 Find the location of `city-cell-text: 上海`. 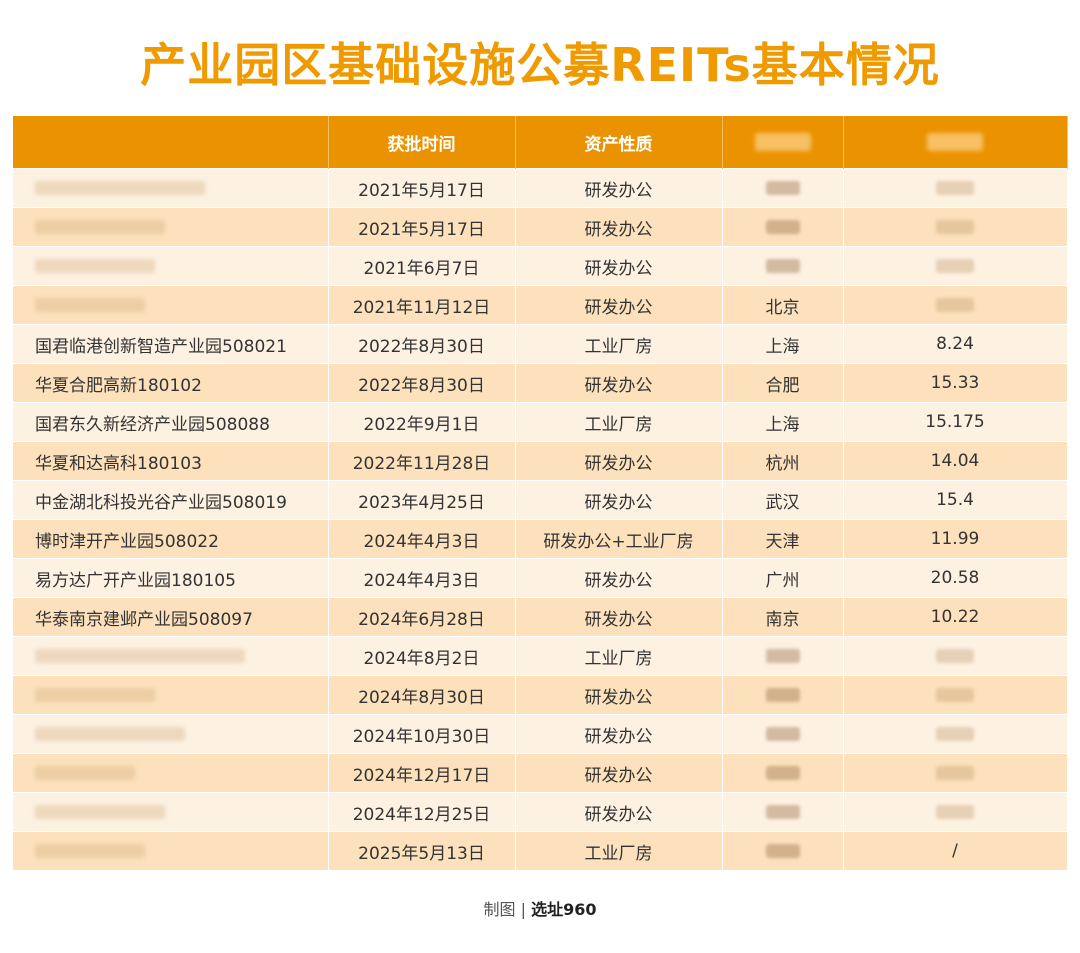

city-cell-text: 上海 is located at coordinates (782, 424).